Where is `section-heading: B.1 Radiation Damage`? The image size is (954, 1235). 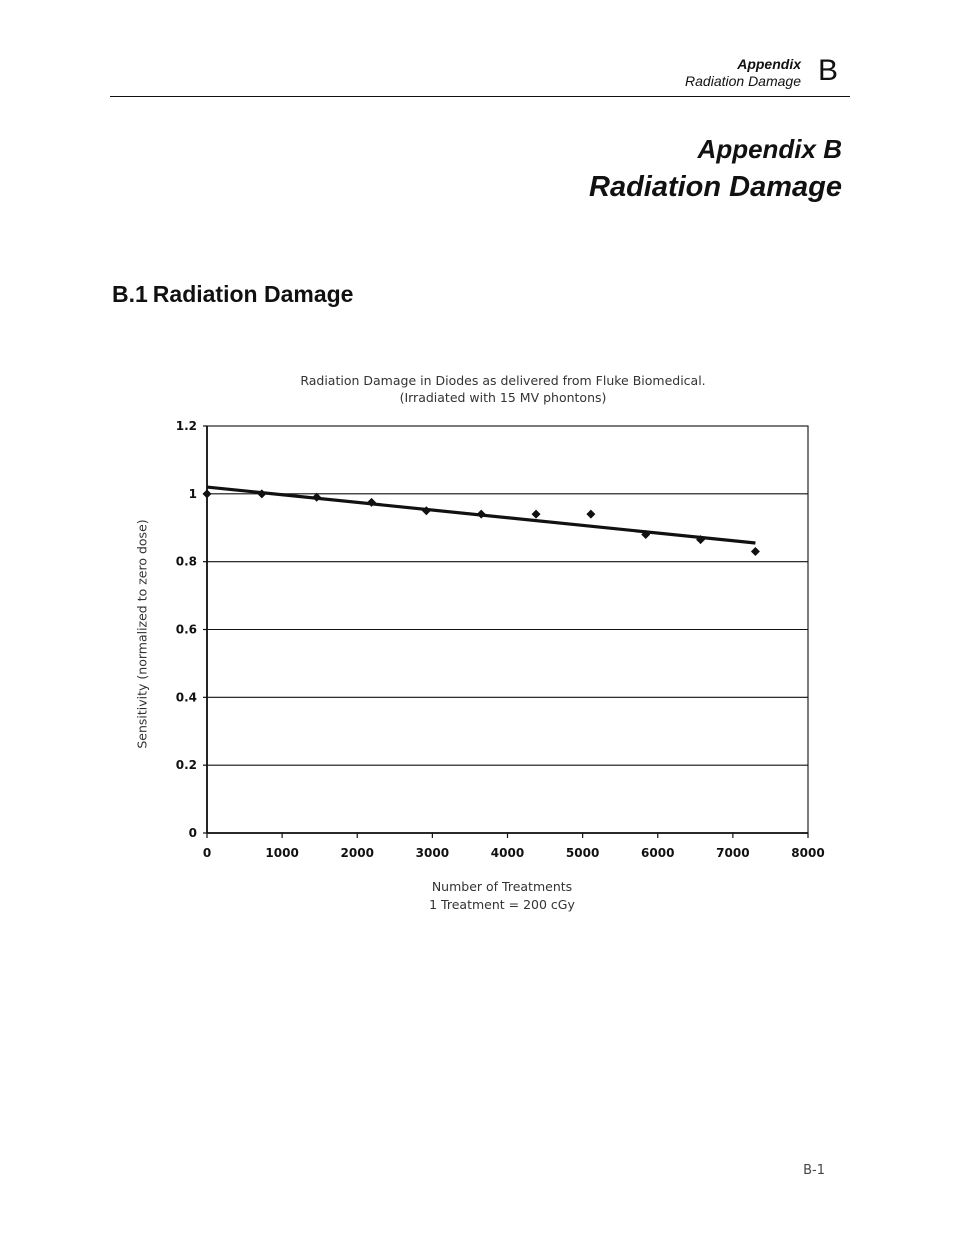
section-heading: B.1 Radiation Damage is located at coordinates (232, 294).